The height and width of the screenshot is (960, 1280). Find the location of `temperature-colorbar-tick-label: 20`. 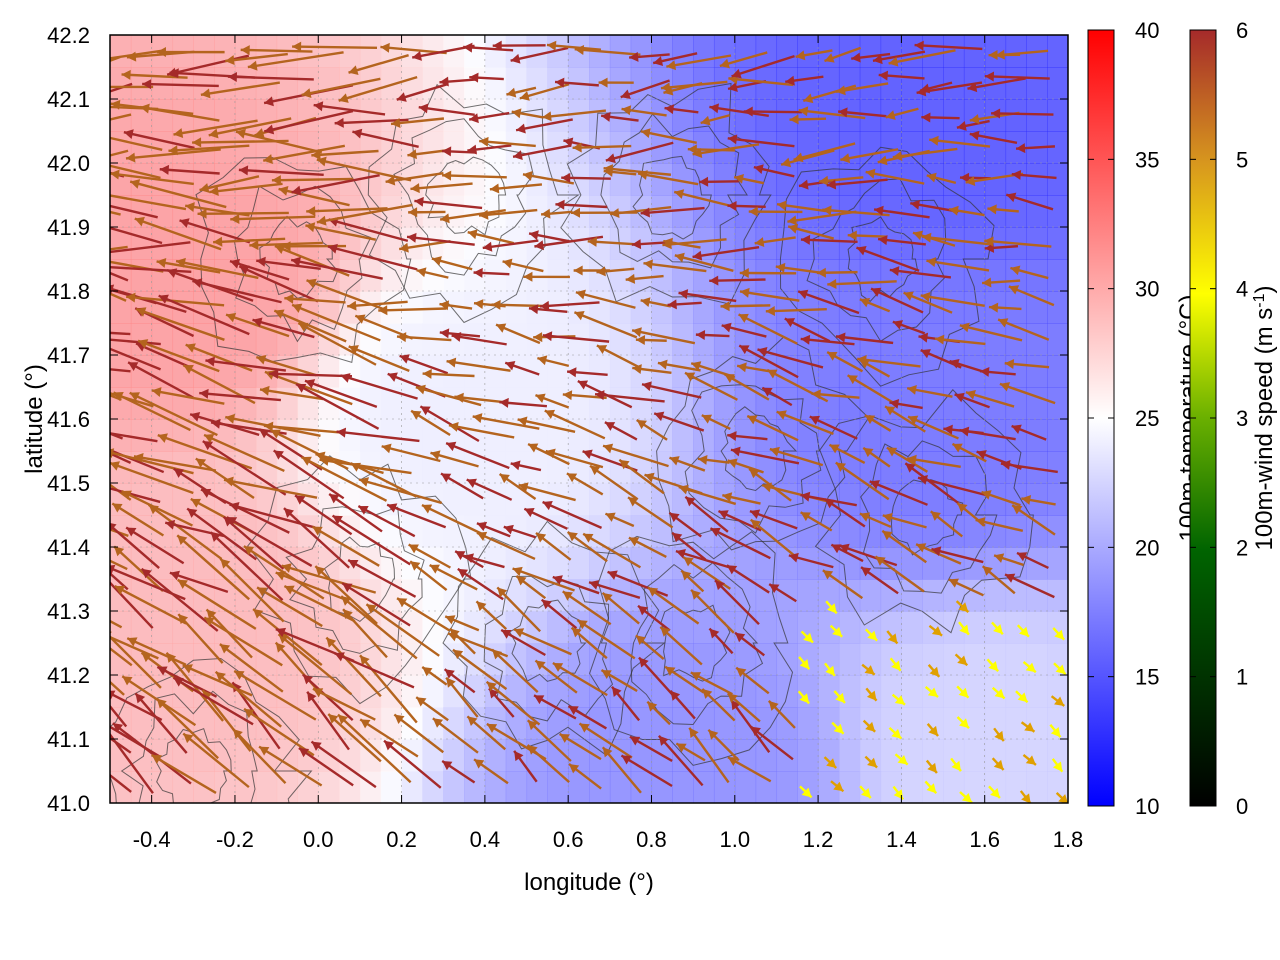

temperature-colorbar-tick-label: 20 is located at coordinates (1147, 547).